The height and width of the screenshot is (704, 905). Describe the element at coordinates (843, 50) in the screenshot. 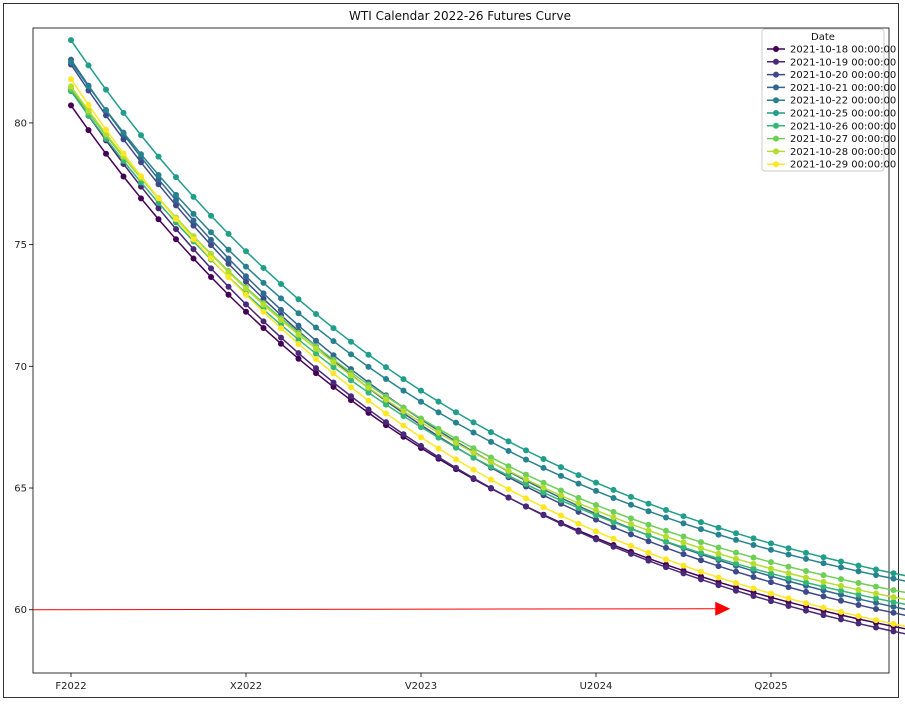

I see `legend-entry: 2021-10-18 00:00:00` at that location.